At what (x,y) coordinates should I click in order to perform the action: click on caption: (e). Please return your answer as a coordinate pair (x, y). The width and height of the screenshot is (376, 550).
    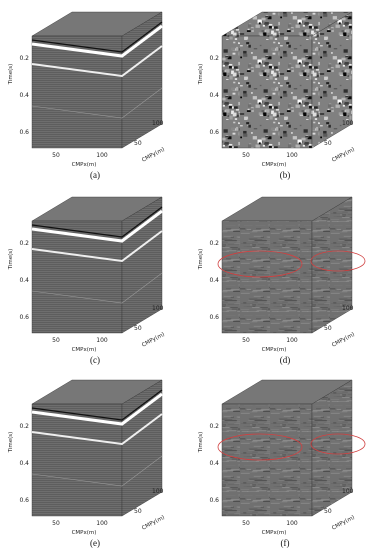
    Looking at the image, I should click on (95, 543).